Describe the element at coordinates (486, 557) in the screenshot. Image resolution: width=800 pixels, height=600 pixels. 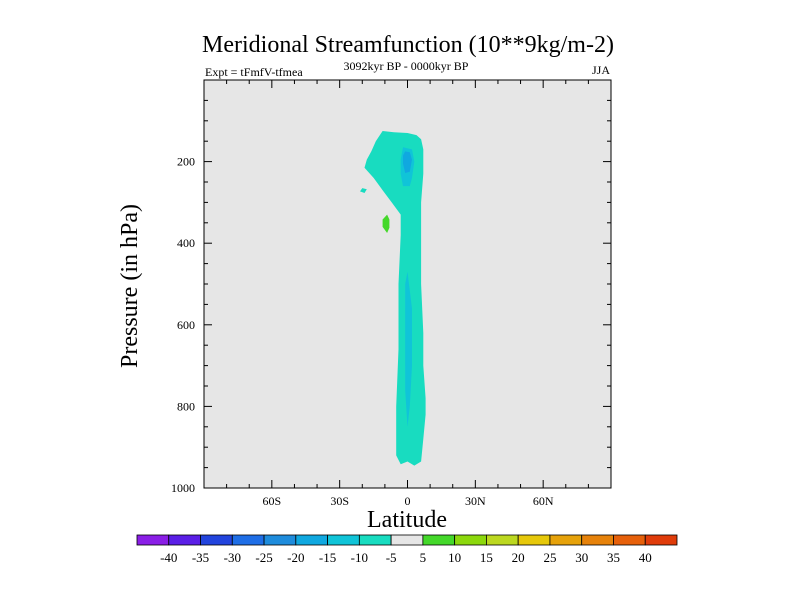
I see `colorbar-level-label: 15` at that location.